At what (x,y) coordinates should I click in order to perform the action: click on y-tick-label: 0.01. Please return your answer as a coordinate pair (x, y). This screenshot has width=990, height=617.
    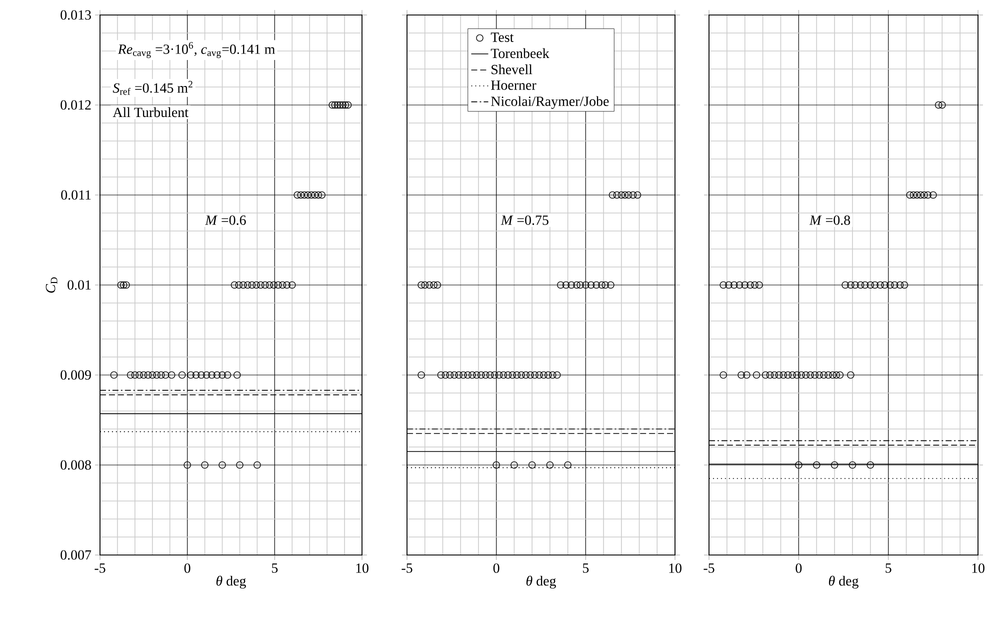
    Looking at the image, I should click on (79, 285).